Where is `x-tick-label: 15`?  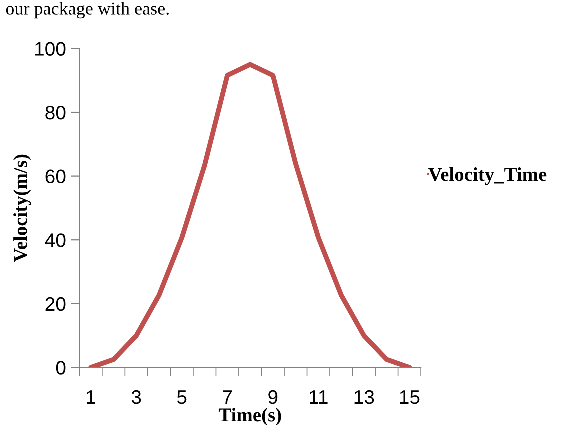
x-tick-label: 15 is located at coordinates (410, 397).